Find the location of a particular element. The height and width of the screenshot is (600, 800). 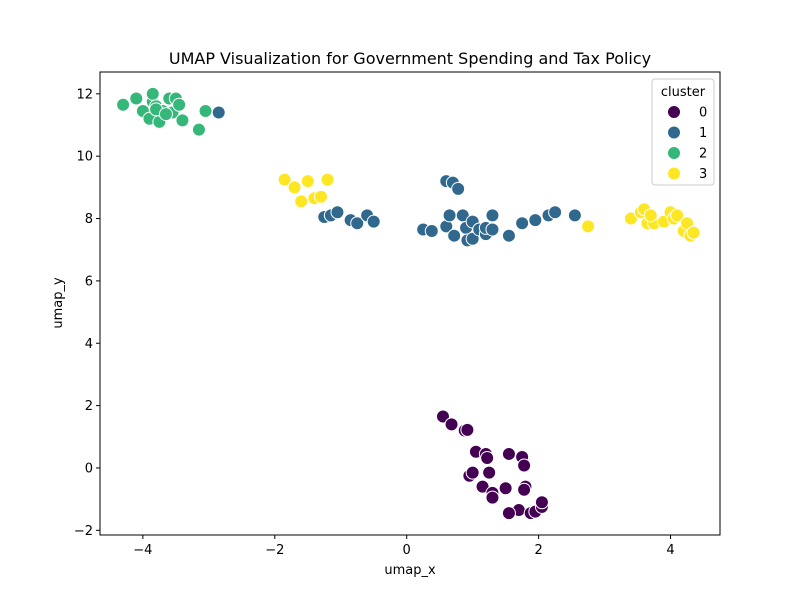

x-tick-label: 2 is located at coordinates (538, 550).